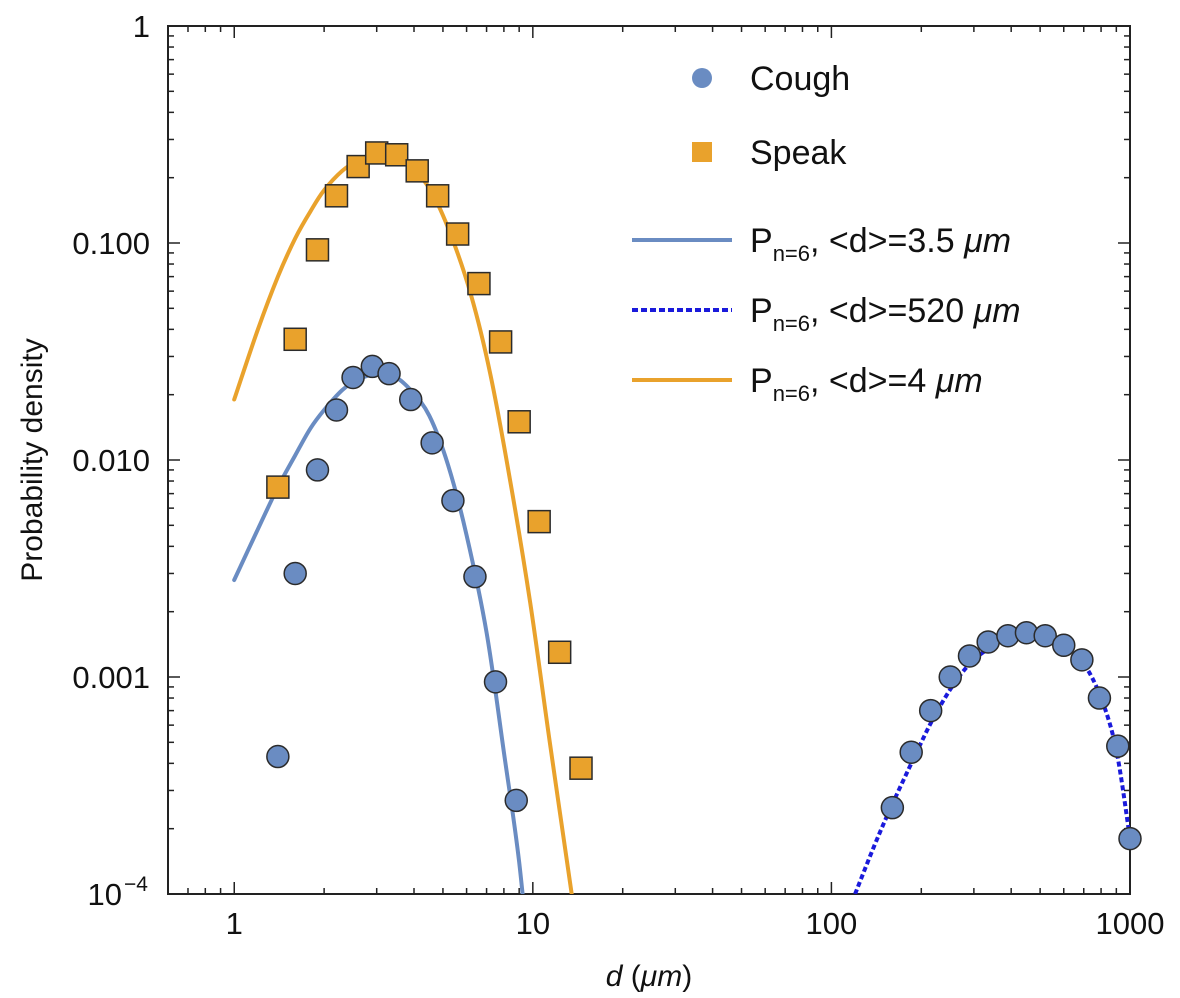 This screenshot has width=1180, height=998. Describe the element at coordinates (111, 243) in the screenshot. I see `y-tick-label: 0.100` at that location.